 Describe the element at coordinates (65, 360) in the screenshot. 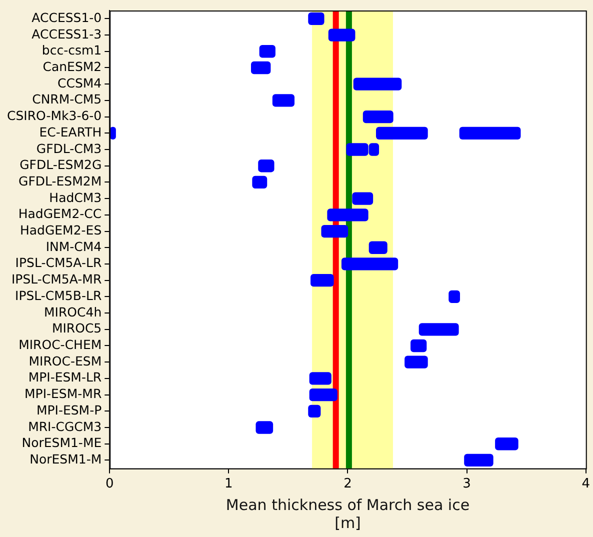

I see `y-tick-label: MIROC-ESM` at that location.